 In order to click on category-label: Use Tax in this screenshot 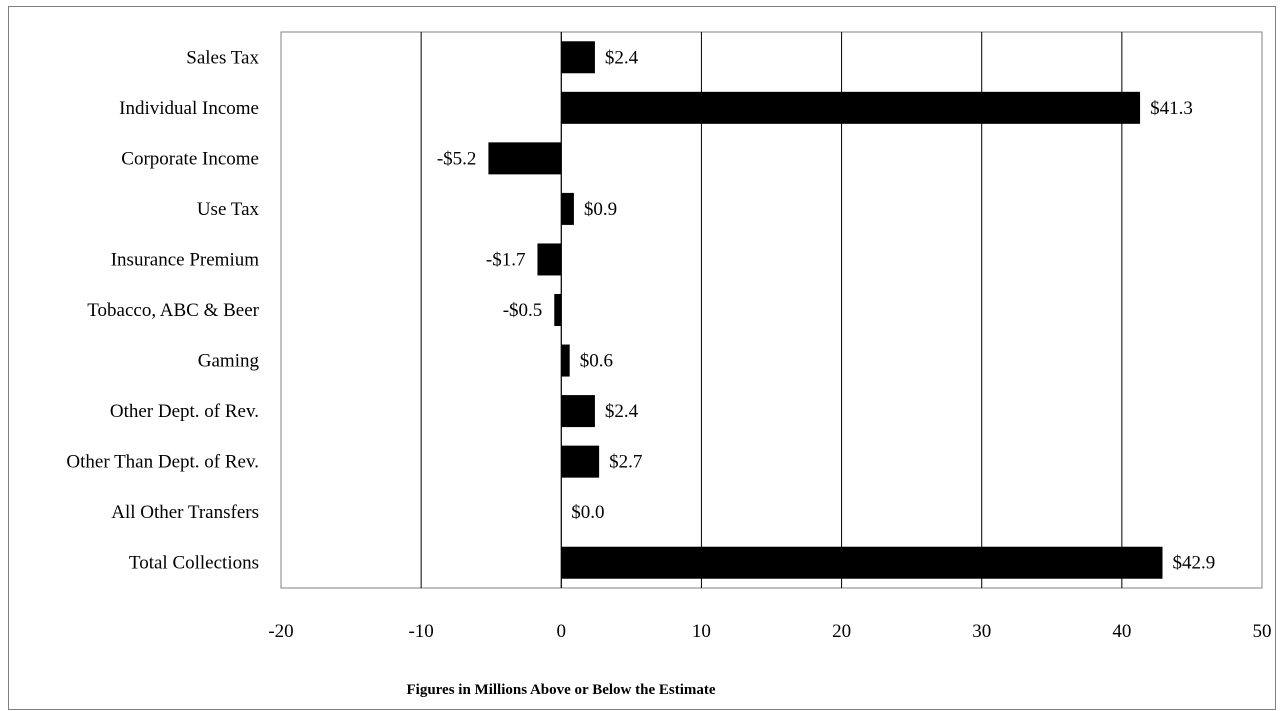, I will do `click(228, 209)`.